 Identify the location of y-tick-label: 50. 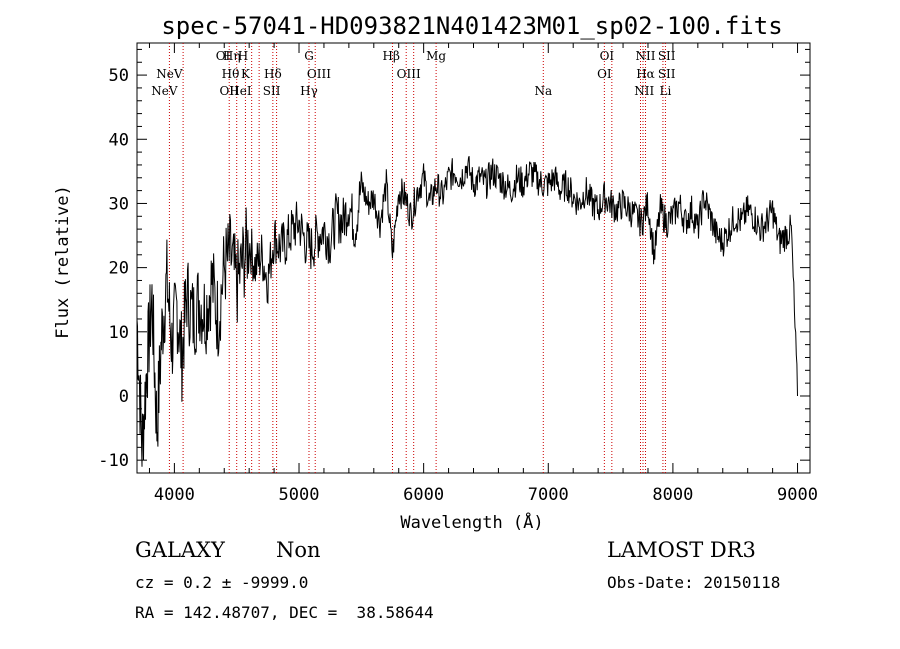
(119, 76).